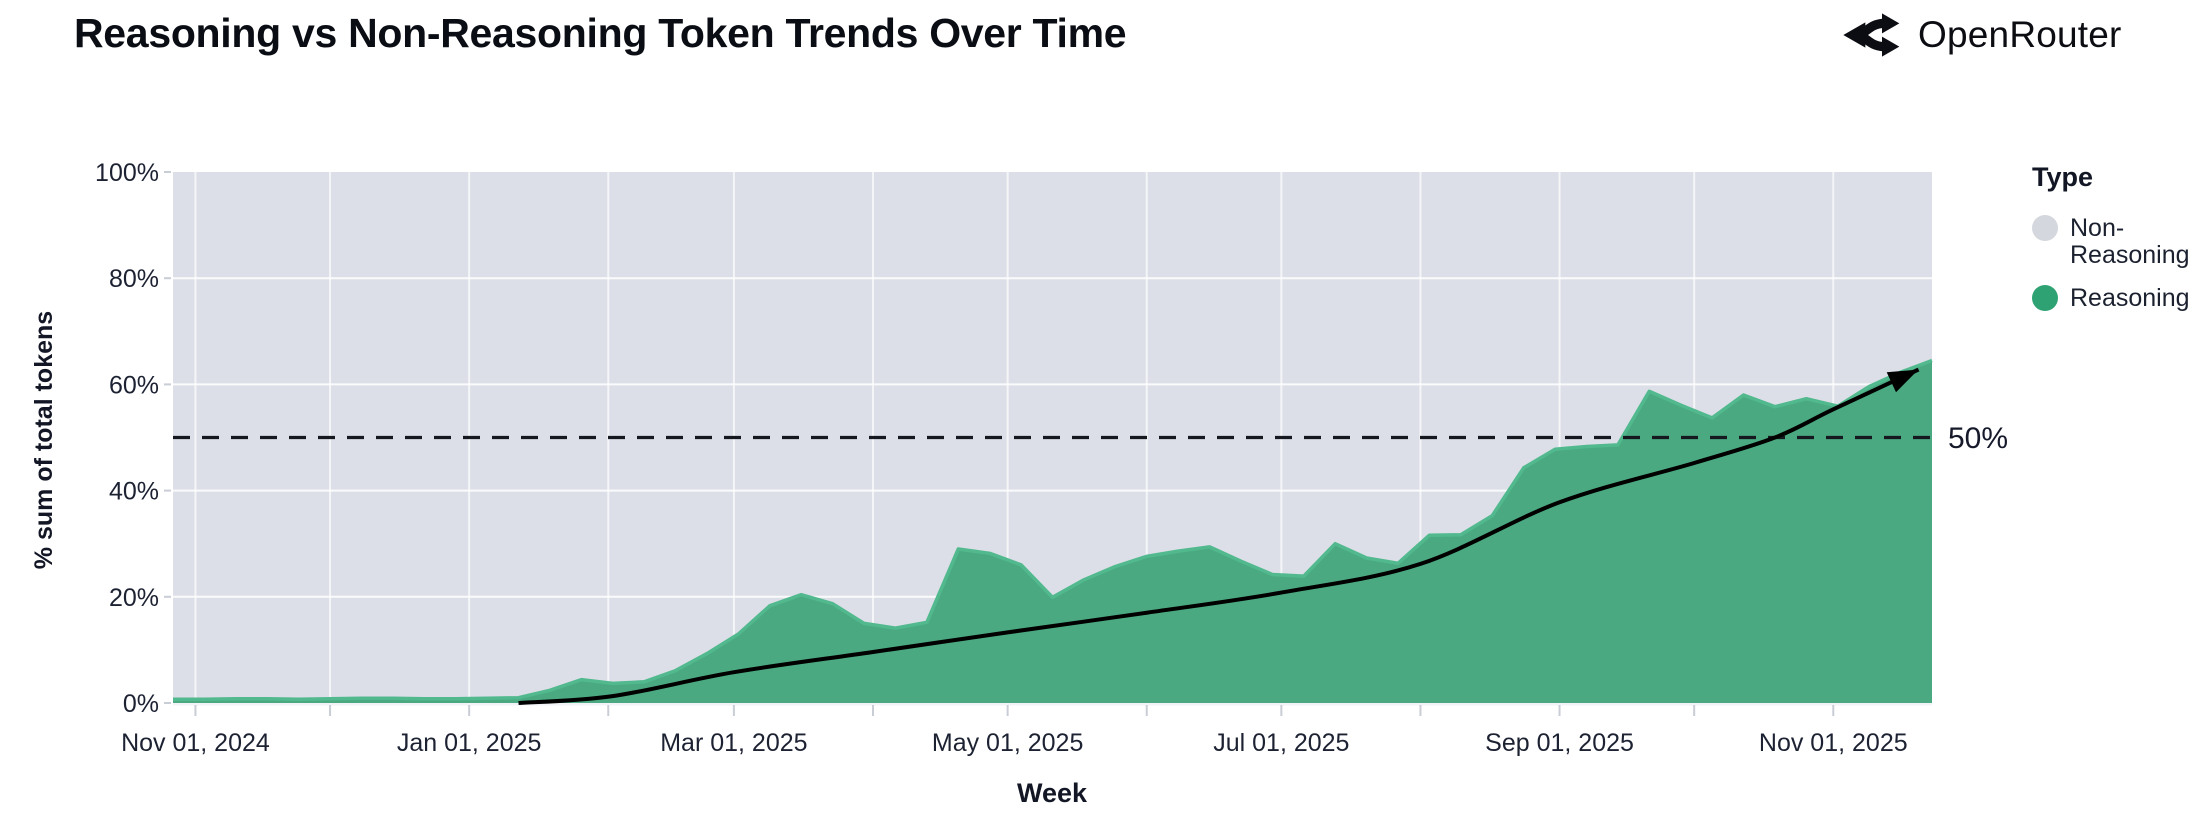 This screenshot has height=824, width=2202. I want to click on legend: Type Non-Reasoning Reasoning, so click(2116, 245).